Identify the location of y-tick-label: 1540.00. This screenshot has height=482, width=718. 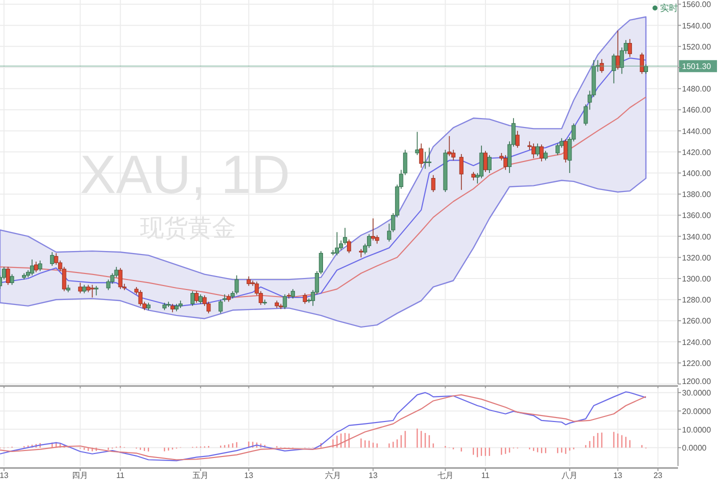
(697, 25).